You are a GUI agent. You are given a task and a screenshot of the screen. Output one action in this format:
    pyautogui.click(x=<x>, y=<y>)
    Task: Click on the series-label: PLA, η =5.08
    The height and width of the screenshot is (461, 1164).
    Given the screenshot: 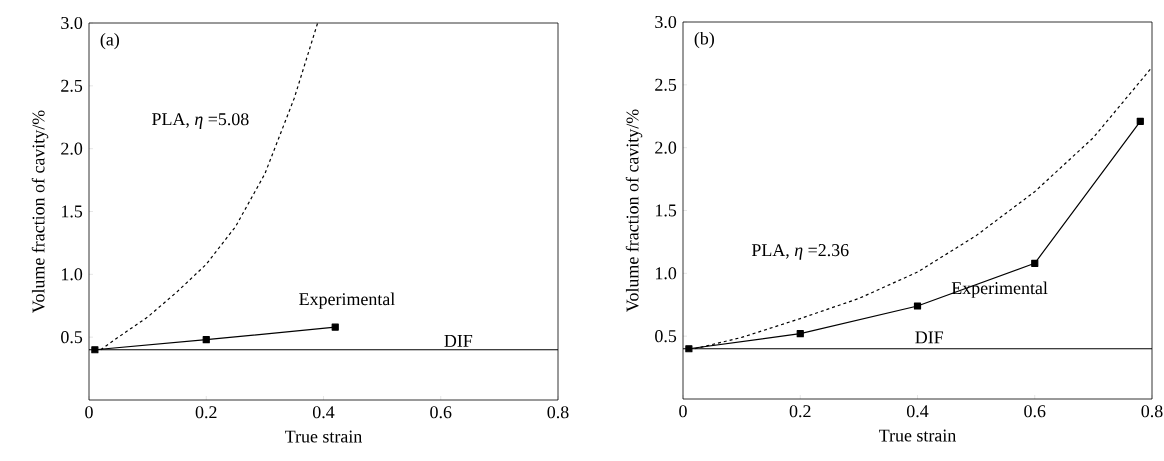 What is the action you would take?
    pyautogui.click(x=200, y=121)
    